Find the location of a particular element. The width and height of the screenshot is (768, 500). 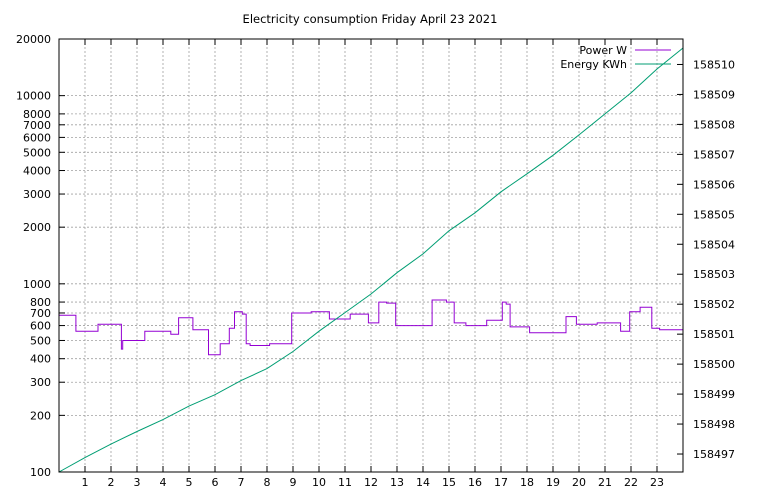

x-tick-label: 11 is located at coordinates (345, 482).